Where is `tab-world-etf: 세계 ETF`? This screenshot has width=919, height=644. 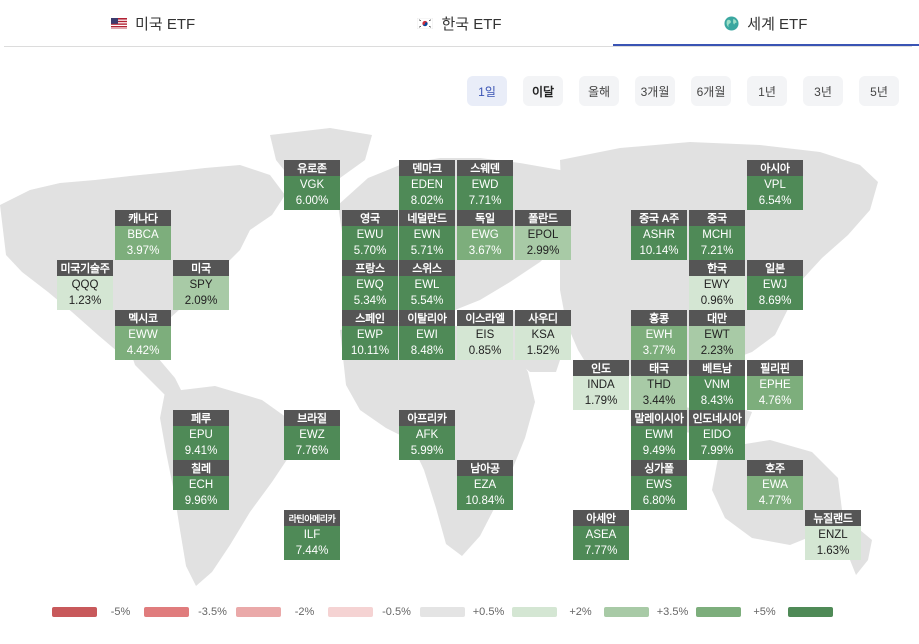
tab-world-etf: 세계 ETF is located at coordinates (765, 23).